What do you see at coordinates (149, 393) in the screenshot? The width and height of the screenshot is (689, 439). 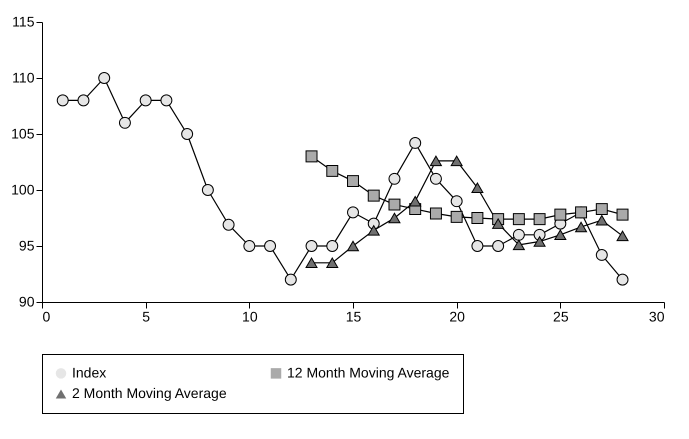 I see `legend-label: 2 Month Moving Average` at bounding box center [149, 393].